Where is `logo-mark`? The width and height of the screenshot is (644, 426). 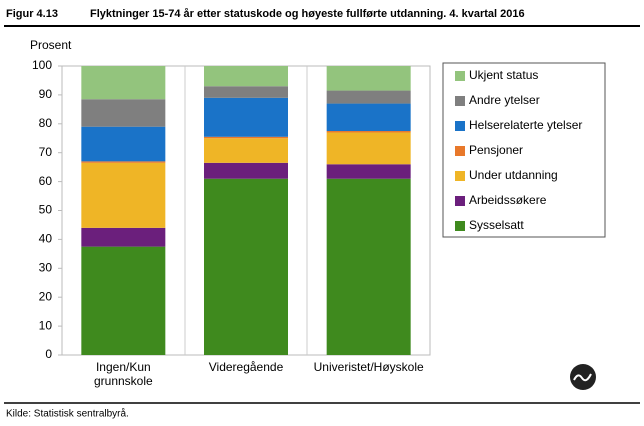
logo-mark is located at coordinates (582, 377).